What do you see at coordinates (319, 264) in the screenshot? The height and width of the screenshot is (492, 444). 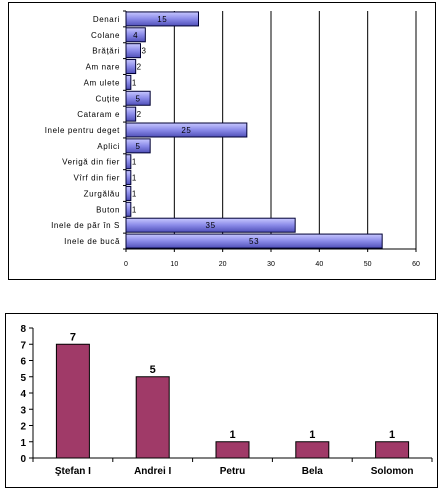 I see `x-tick-label: 40` at bounding box center [319, 264].